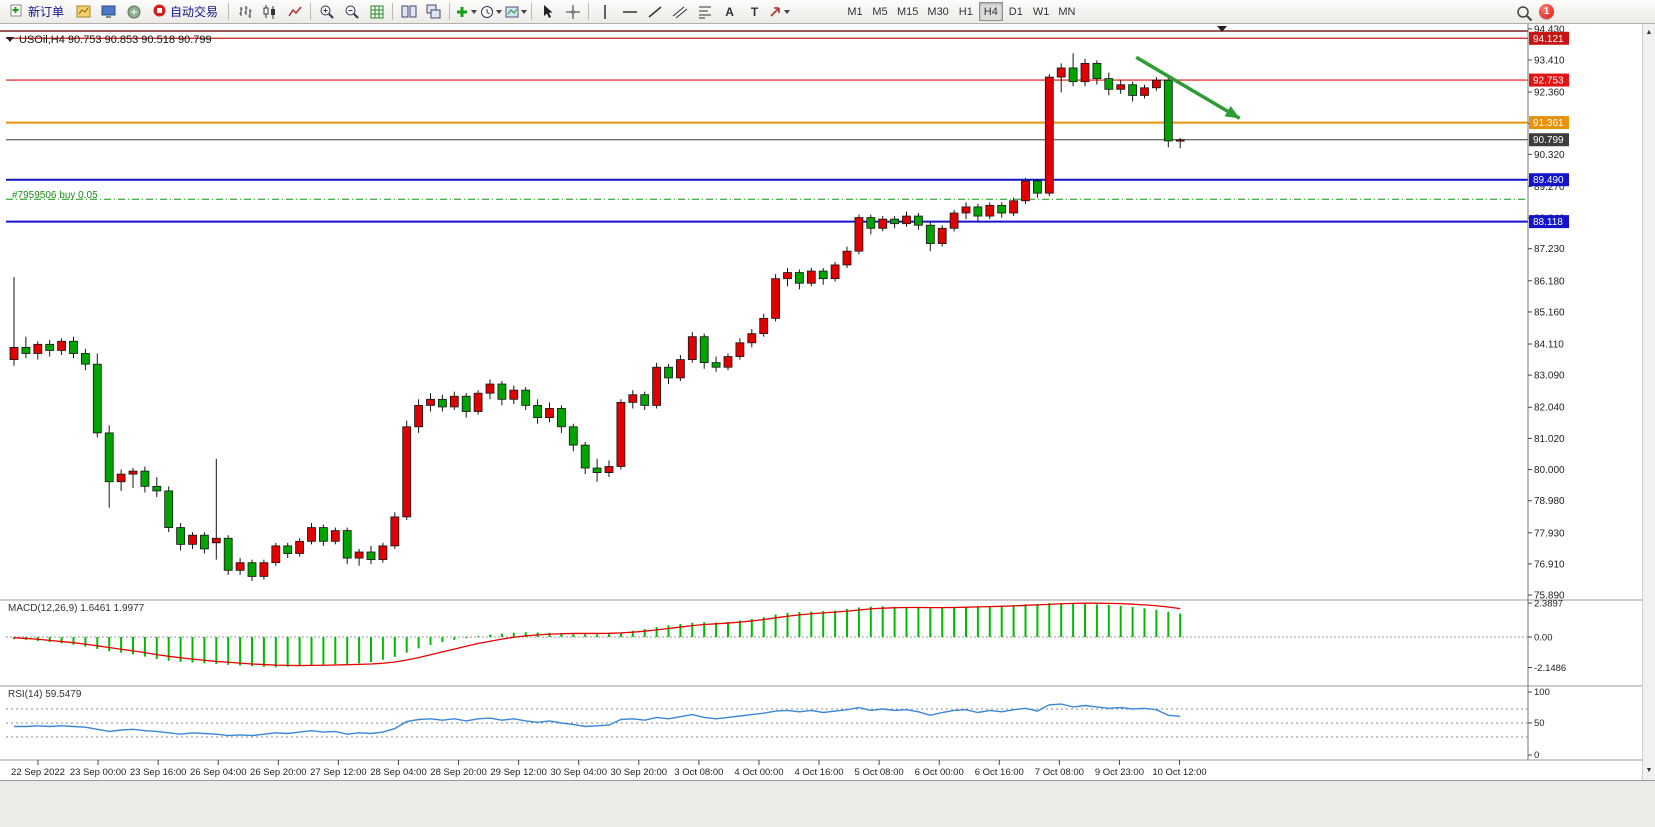 This screenshot has width=1655, height=827. What do you see at coordinates (907, 11) in the screenshot?
I see `timeframe-button-m15: M15` at bounding box center [907, 11].